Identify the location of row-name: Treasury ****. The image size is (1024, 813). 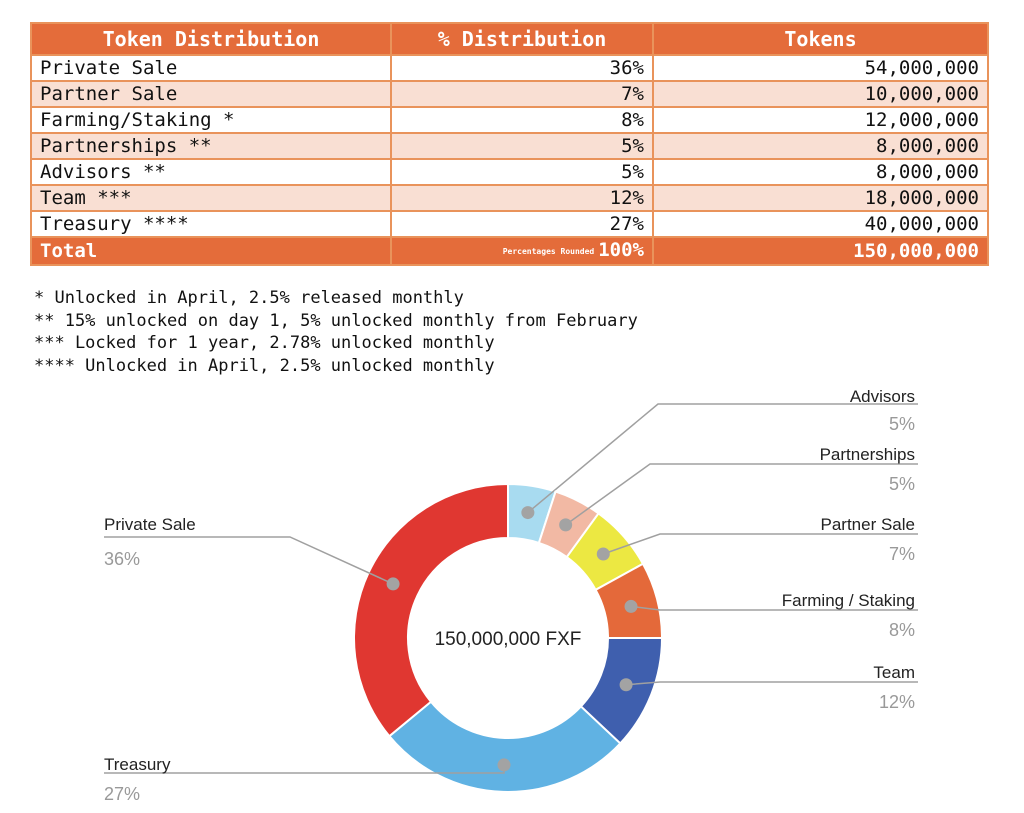
(211, 224).